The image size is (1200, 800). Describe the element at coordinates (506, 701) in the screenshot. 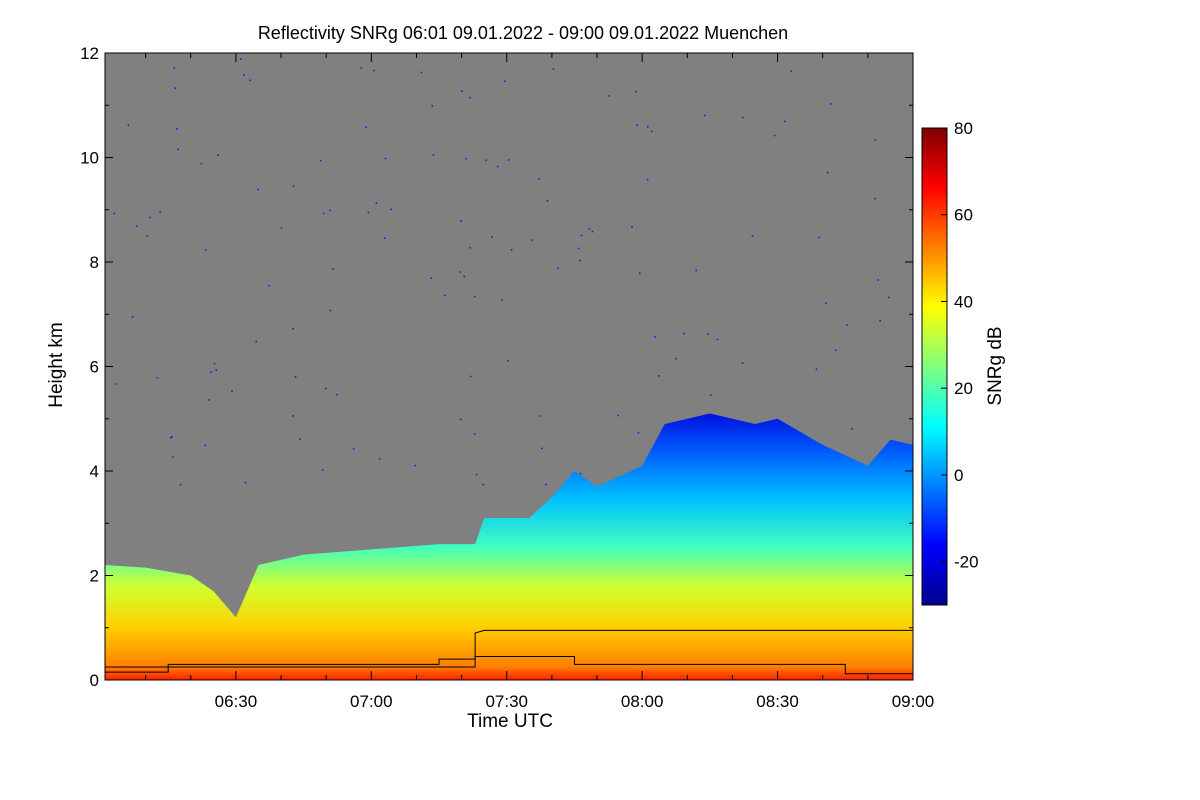

I see `x-tick-label: 07:30` at that location.